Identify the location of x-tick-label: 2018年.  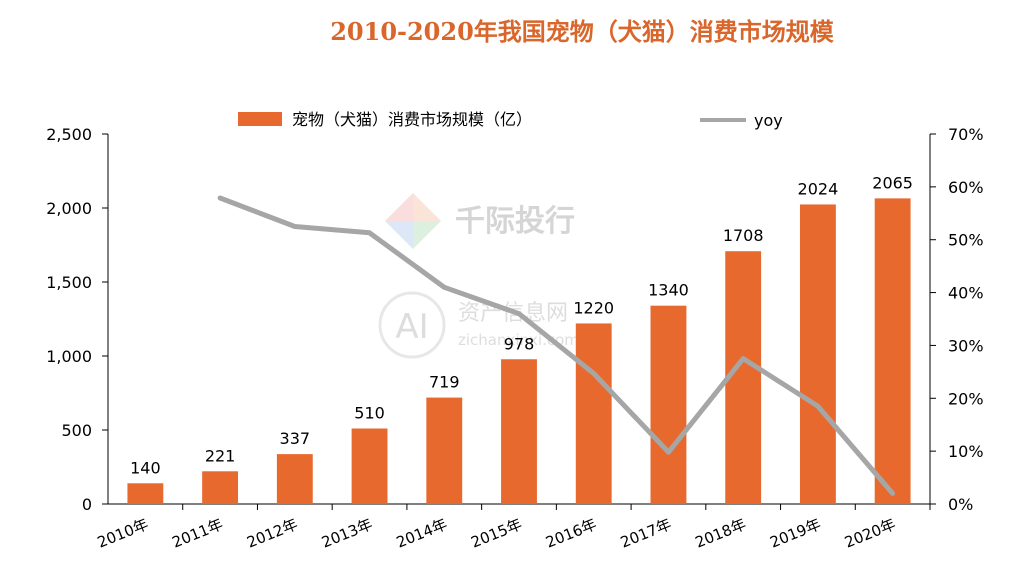
(721, 533).